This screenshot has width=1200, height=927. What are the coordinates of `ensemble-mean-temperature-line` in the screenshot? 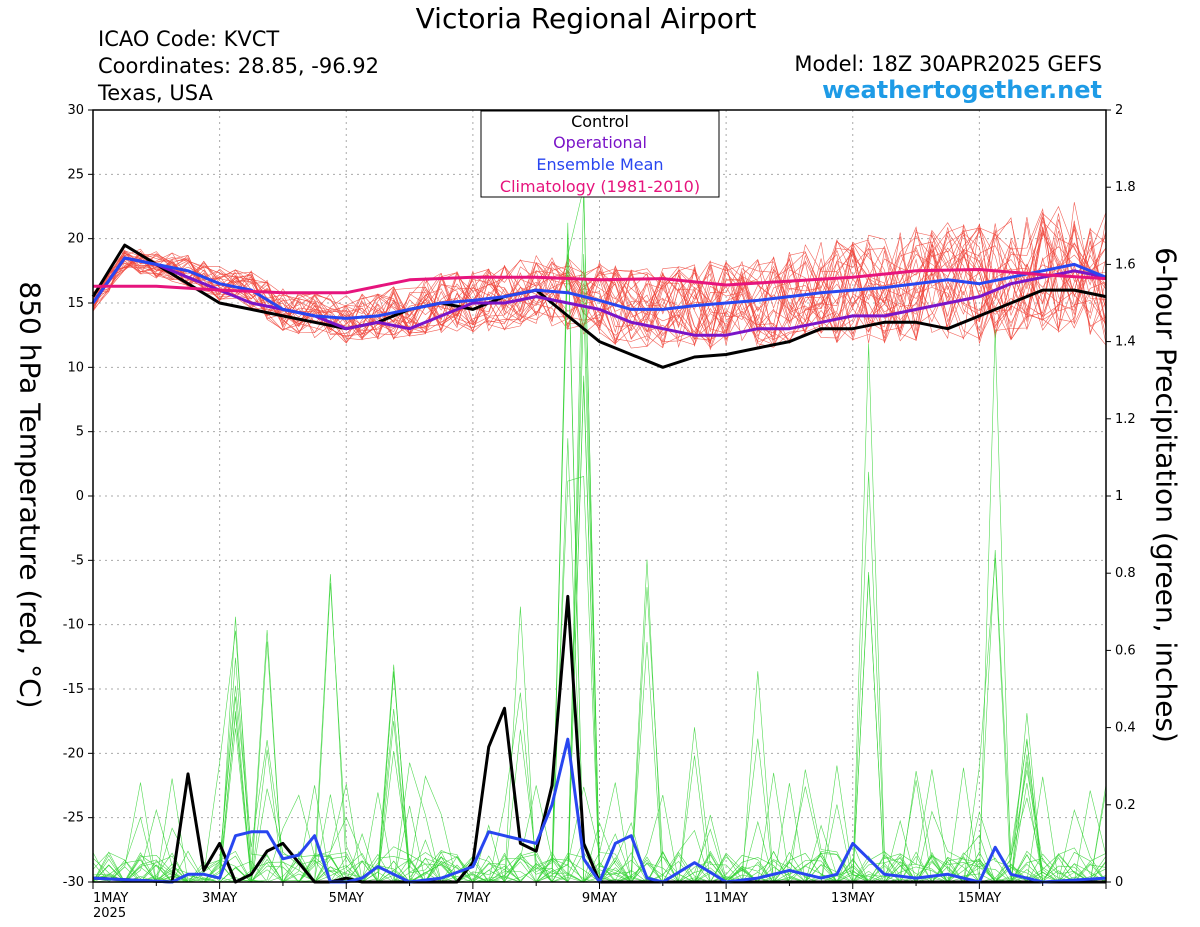 It's located at (599, 288).